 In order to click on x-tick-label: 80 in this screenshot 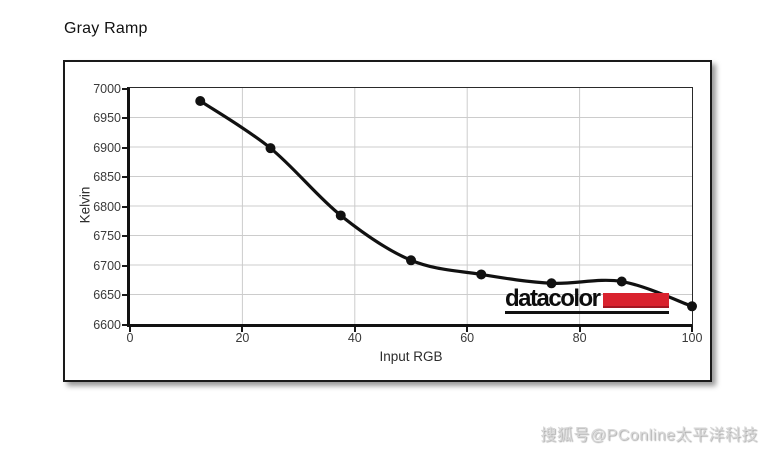, I will do `click(579, 338)`.